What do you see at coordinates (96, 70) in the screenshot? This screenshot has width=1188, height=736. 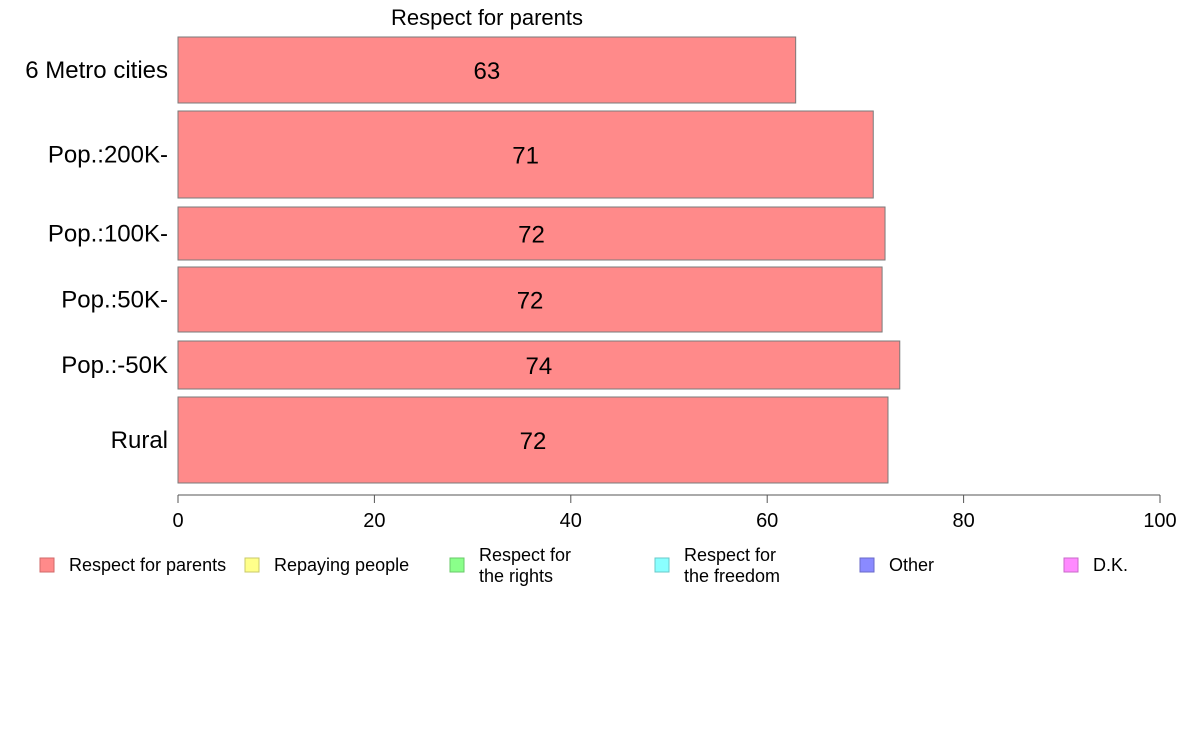 I see `category-label: 6 Metro cities` at bounding box center [96, 70].